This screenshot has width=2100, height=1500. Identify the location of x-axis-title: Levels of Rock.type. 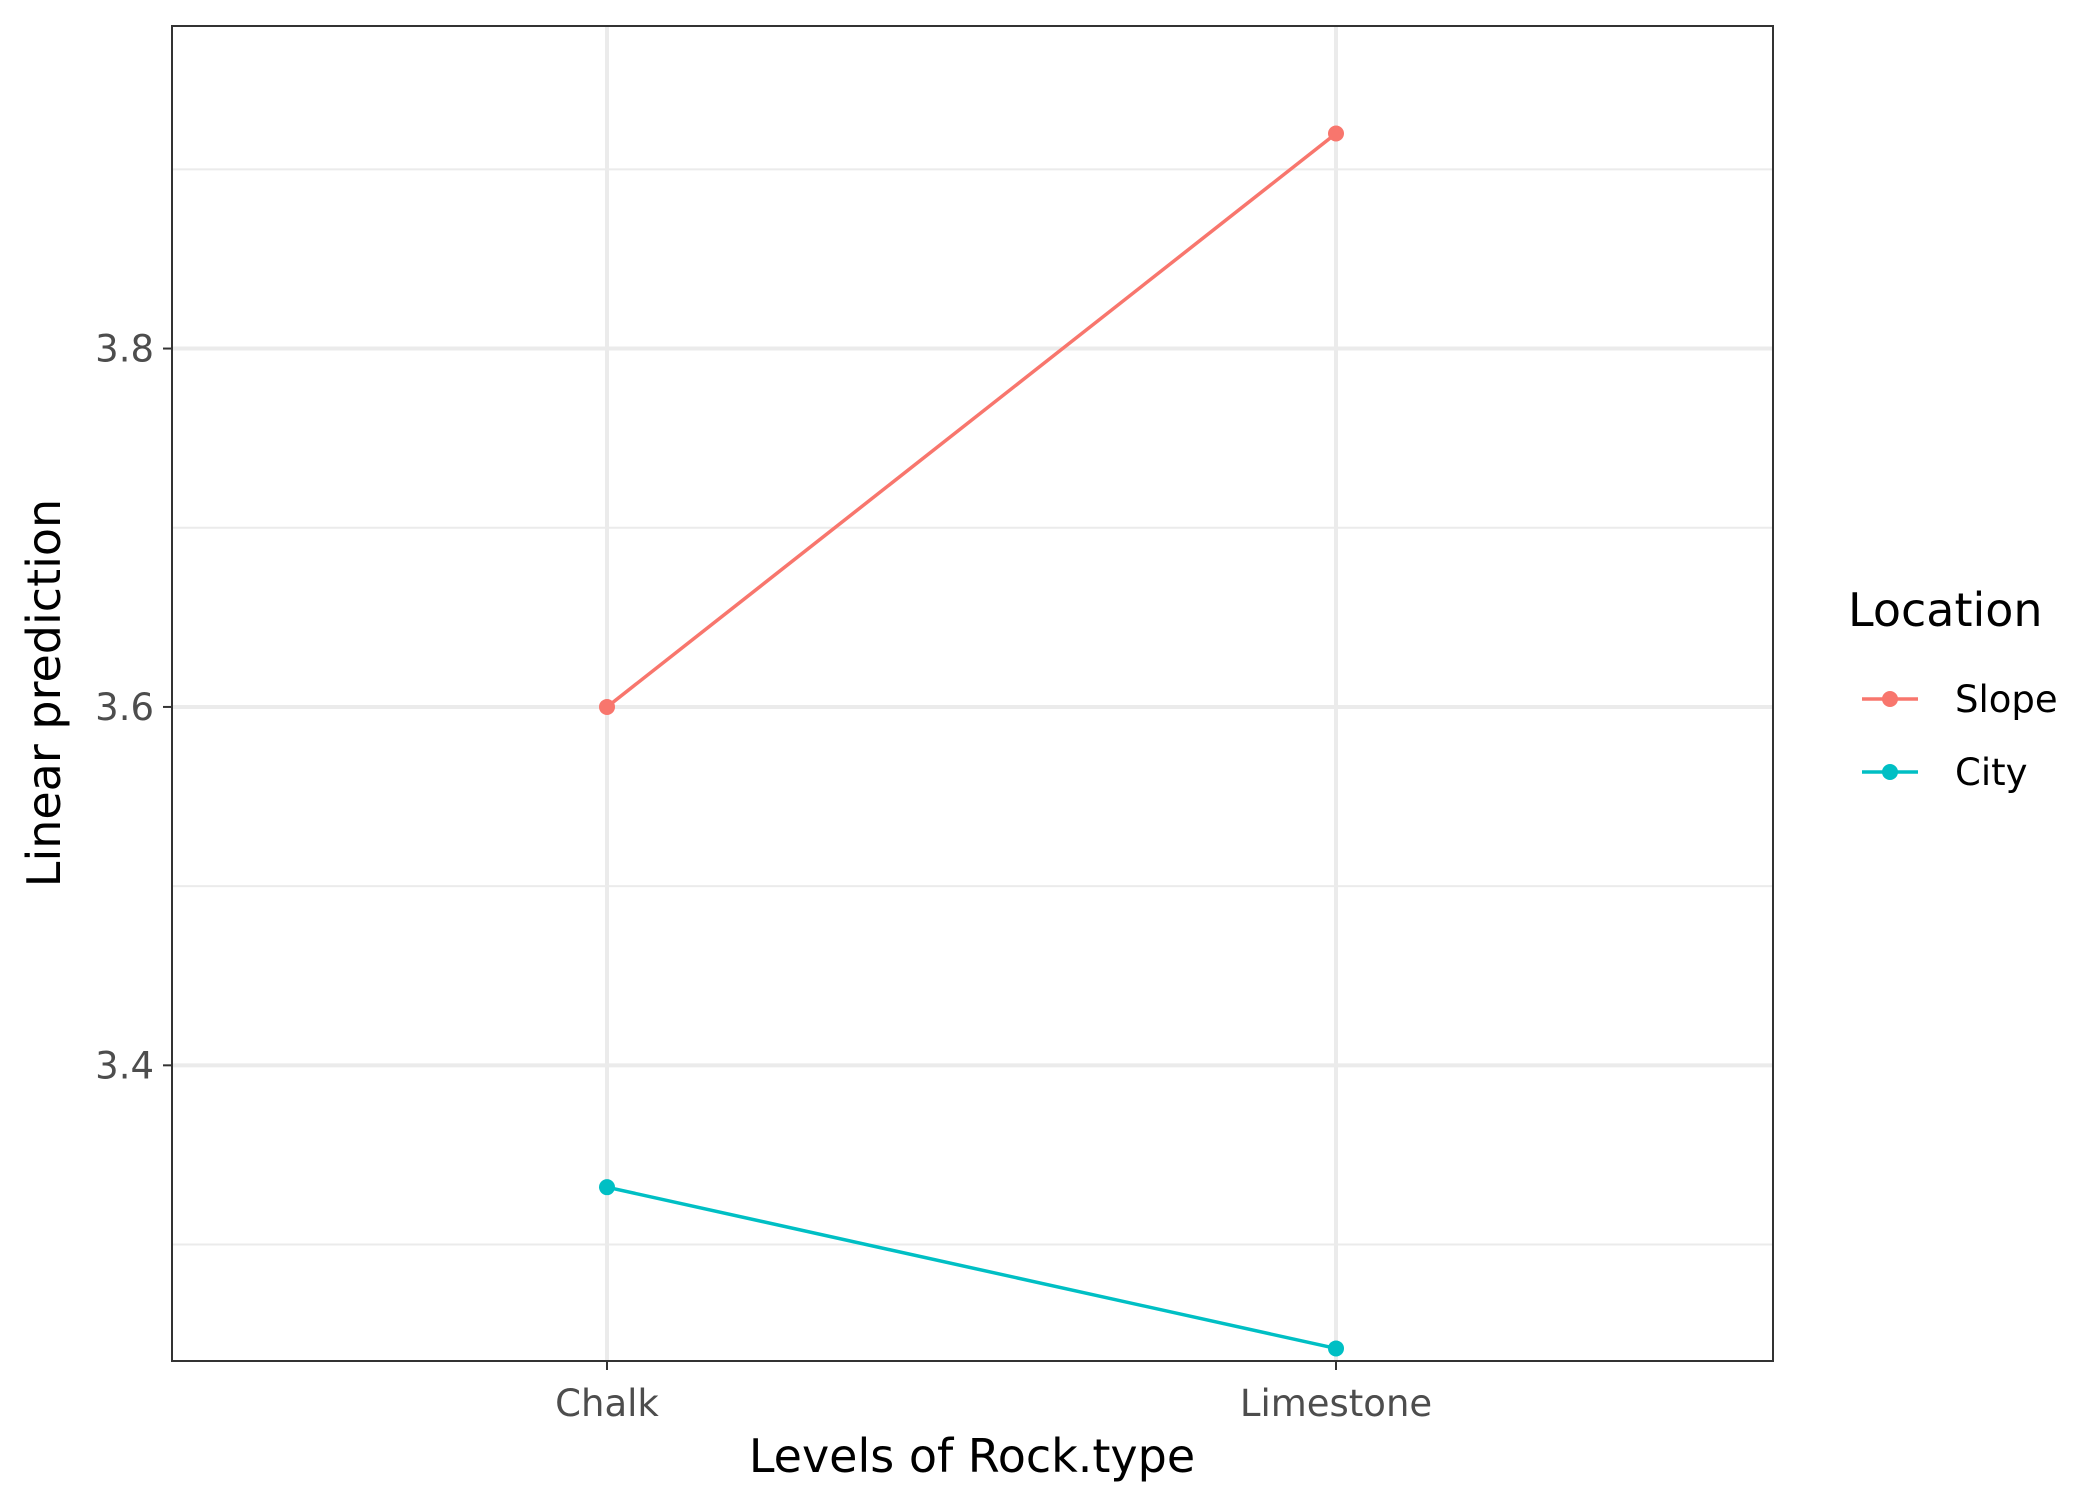
(972, 1456).